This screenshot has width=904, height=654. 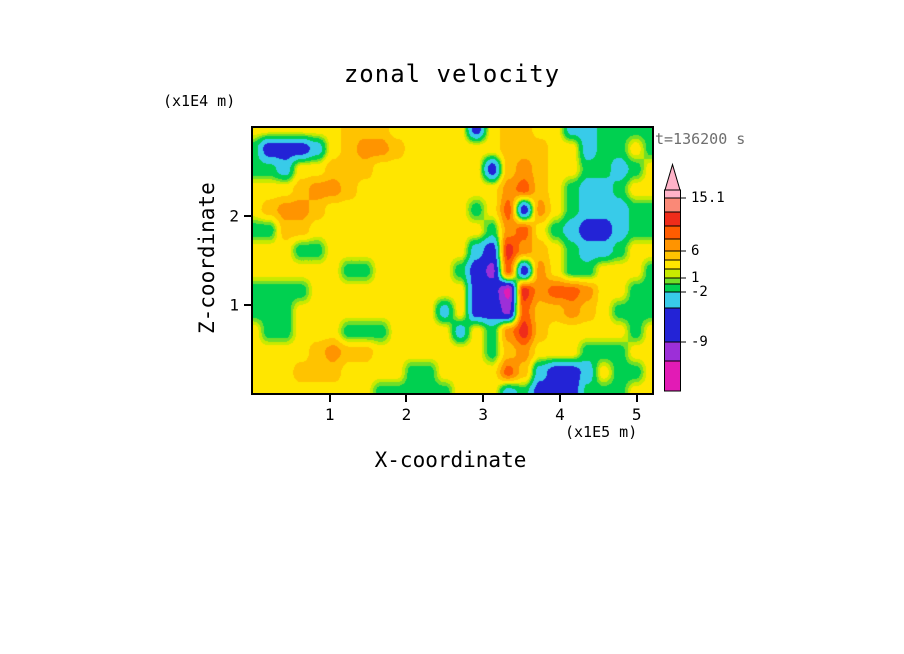 What do you see at coordinates (672, 176) in the screenshot?
I see `colorbar-arrow-icon` at bounding box center [672, 176].